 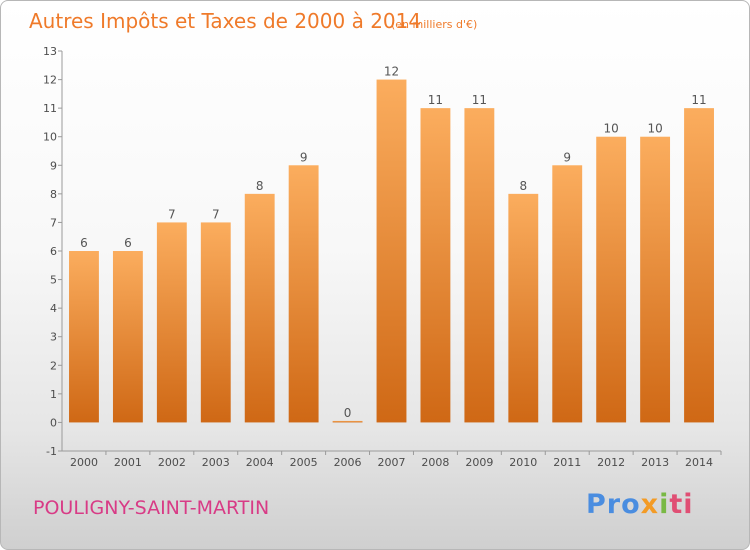 I want to click on x-tick-label: 2002, so click(x=172, y=462).